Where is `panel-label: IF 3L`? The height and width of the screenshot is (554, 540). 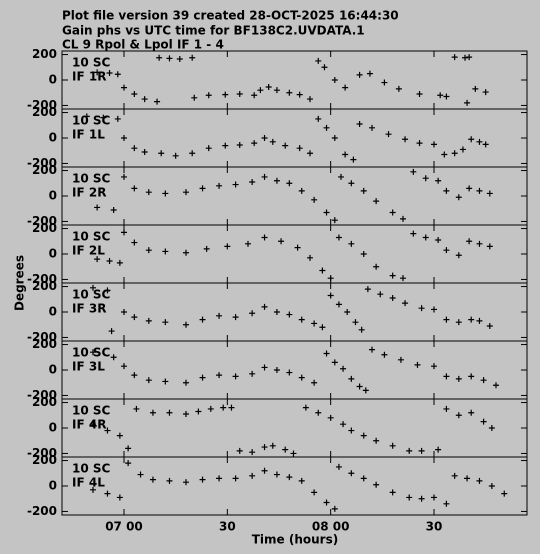 panel-label: IF 3L is located at coordinates (88, 367).